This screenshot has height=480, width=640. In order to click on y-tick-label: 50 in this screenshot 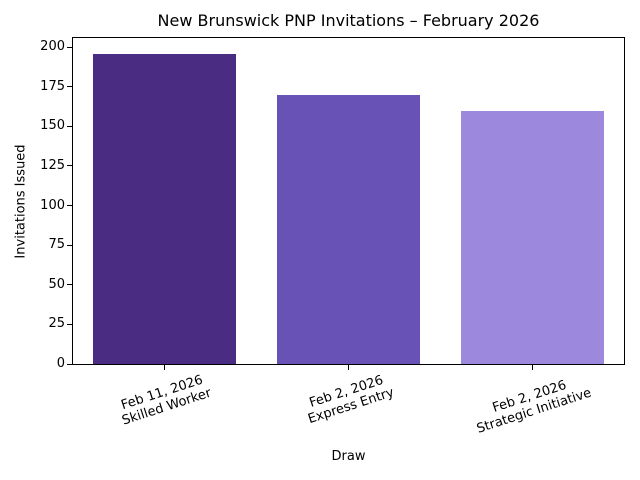, I will do `click(56, 284)`.